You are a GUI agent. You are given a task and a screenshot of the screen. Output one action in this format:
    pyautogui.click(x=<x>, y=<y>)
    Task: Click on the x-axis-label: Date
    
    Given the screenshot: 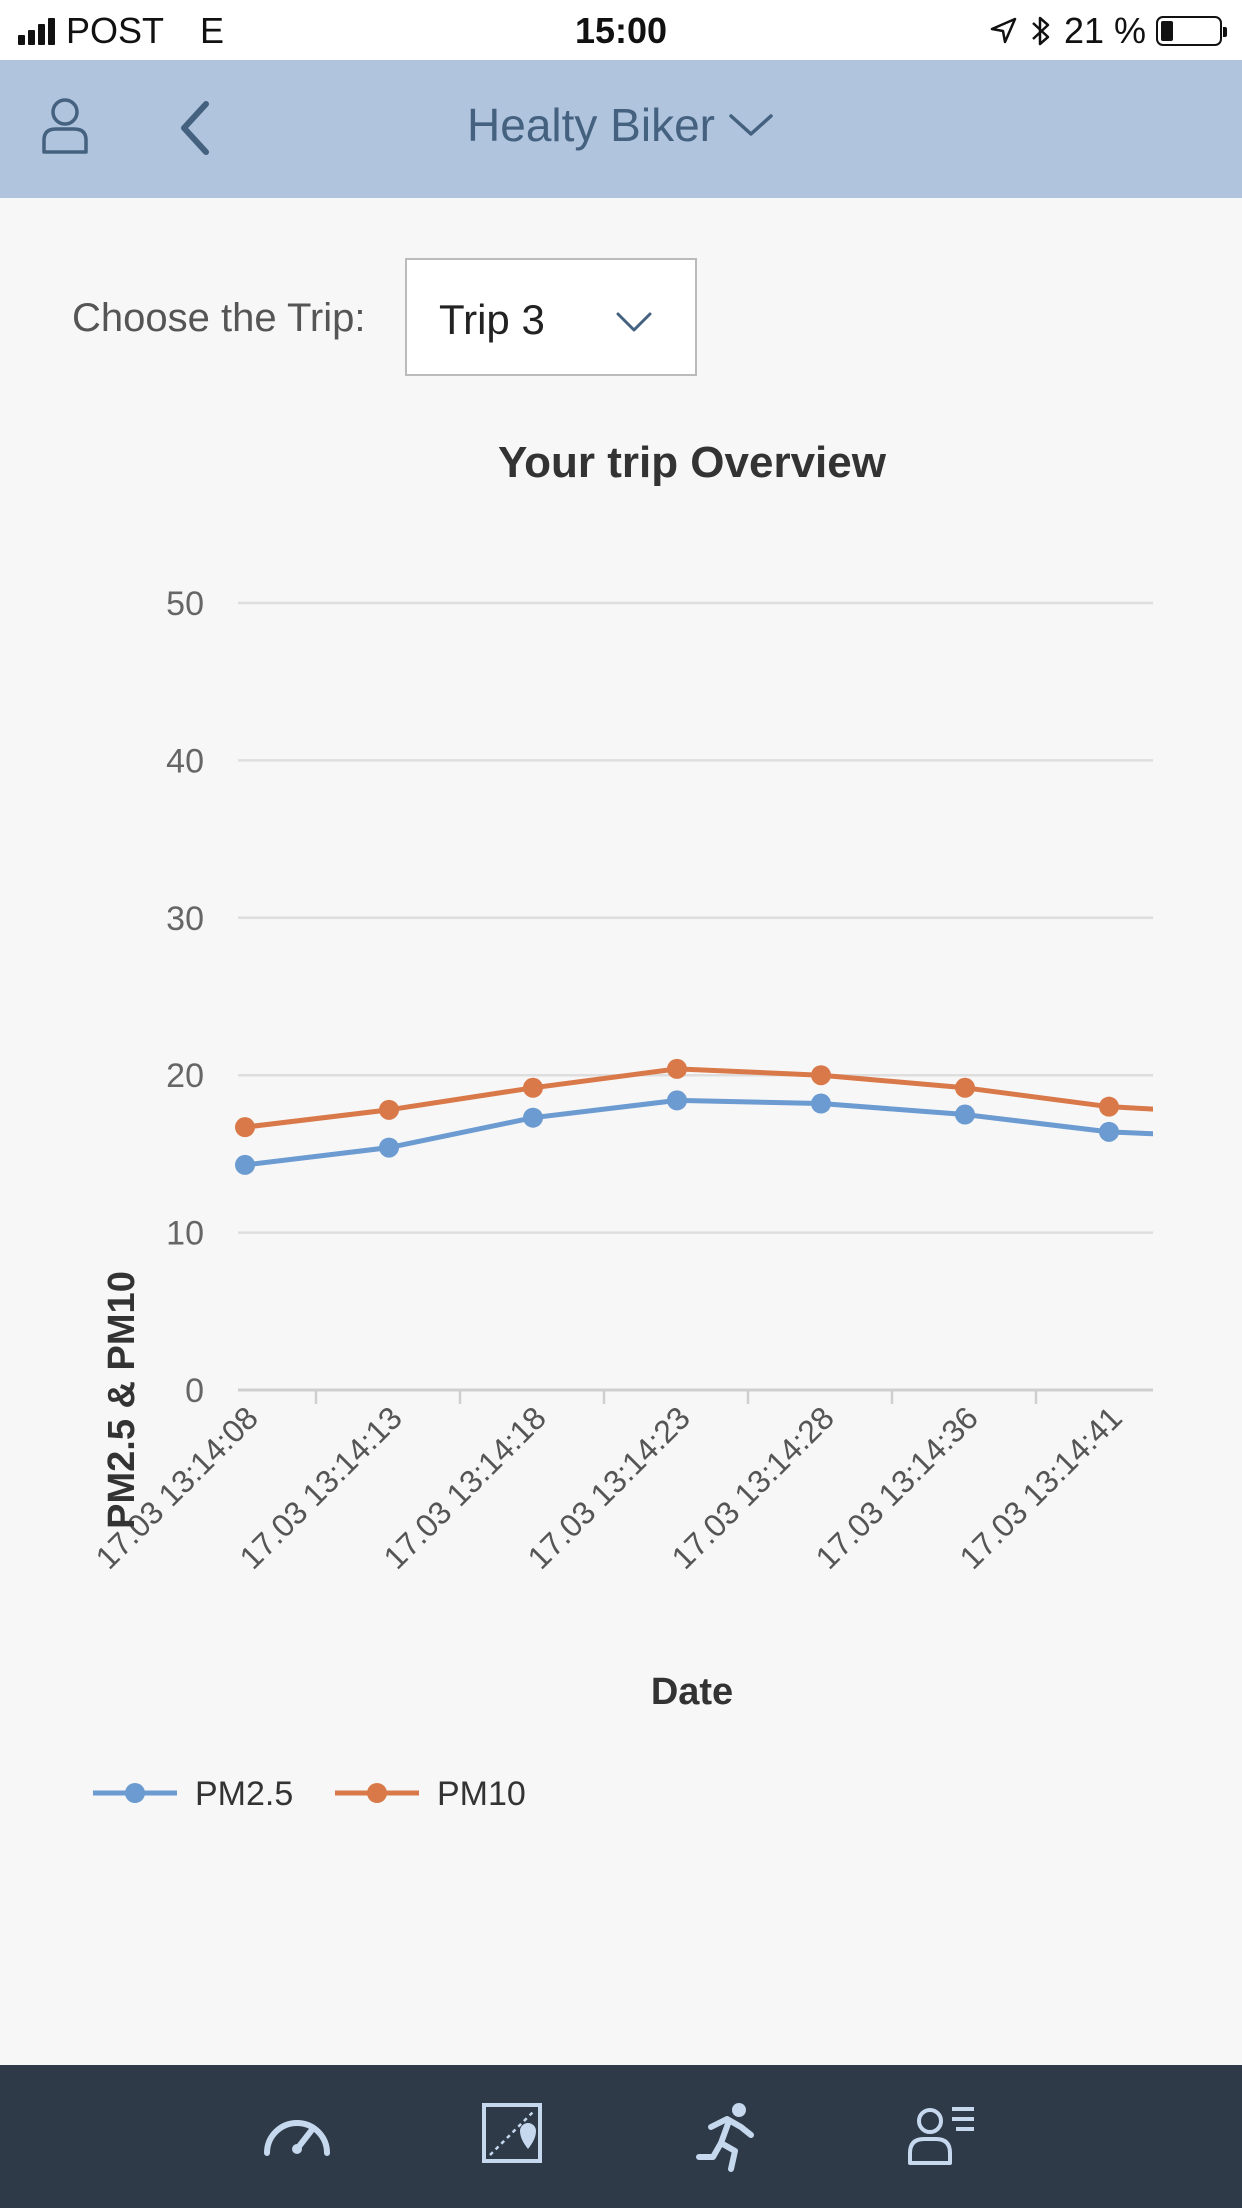 What is the action you would take?
    pyautogui.click(x=692, y=1692)
    